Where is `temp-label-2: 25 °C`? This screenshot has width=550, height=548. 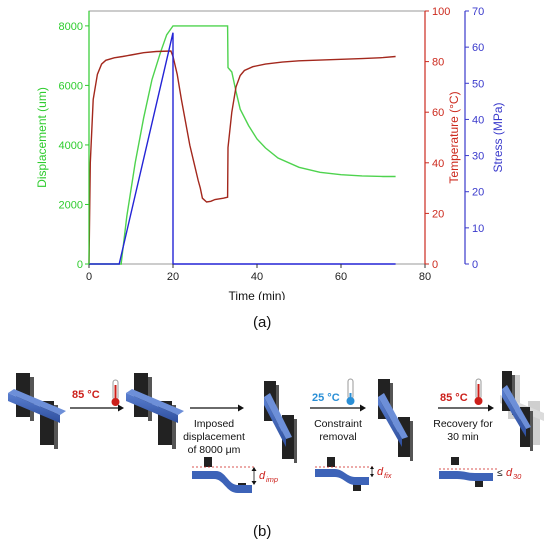
temp-label-2: 25 °C is located at coordinates (326, 398).